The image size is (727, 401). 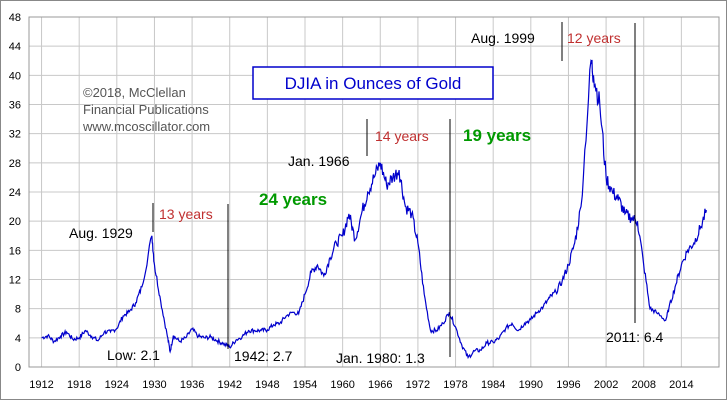 What do you see at coordinates (18, 368) in the screenshot?
I see `y-tick-label: 0` at bounding box center [18, 368].